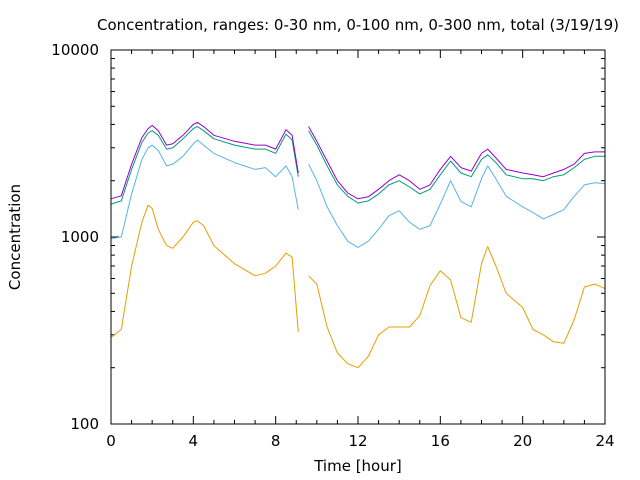  Describe the element at coordinates (604, 441) in the screenshot. I see `x-tick-label: 24` at that location.